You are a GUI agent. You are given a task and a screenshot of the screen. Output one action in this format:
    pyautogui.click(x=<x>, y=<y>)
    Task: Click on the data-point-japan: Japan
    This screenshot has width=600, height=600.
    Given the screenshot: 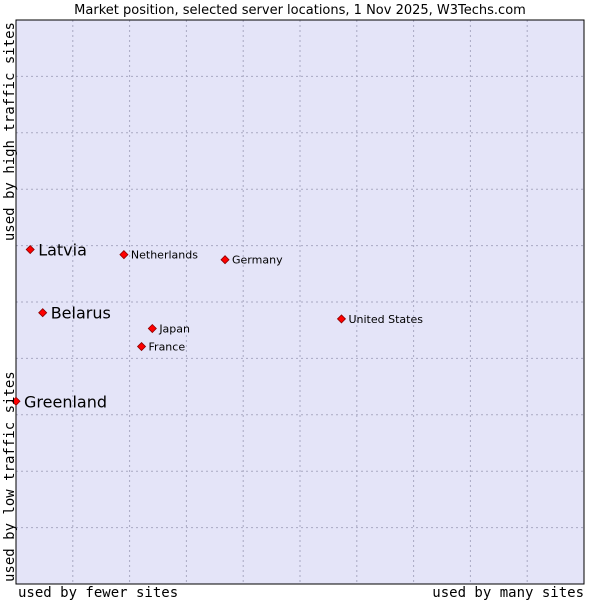 What is the action you would take?
    pyautogui.click(x=168, y=329)
    